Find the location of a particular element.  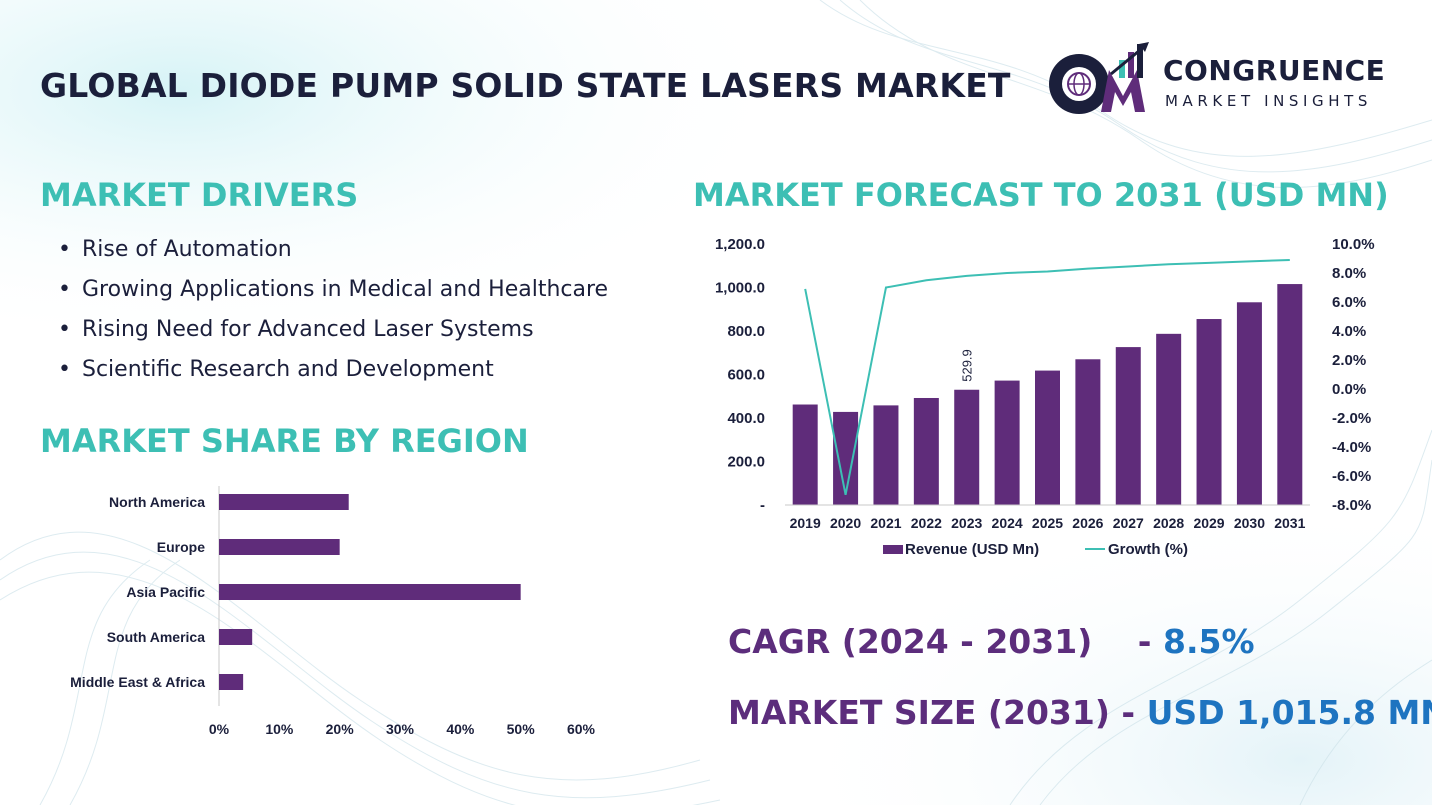

left-axis-tick-label: - is located at coordinates (762, 505).